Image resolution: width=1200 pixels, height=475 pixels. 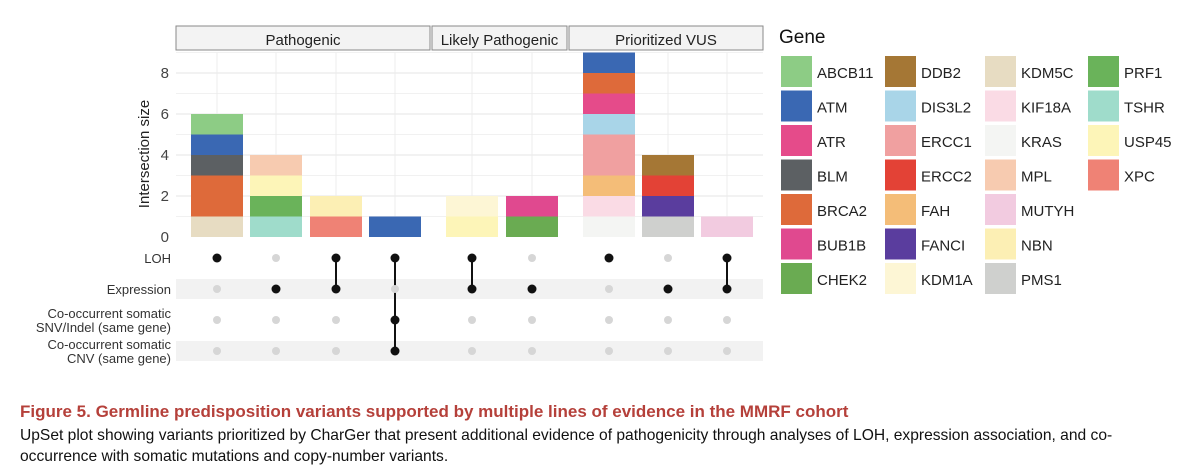 What do you see at coordinates (165, 73) in the screenshot?
I see `y-tick-label: 8` at bounding box center [165, 73].